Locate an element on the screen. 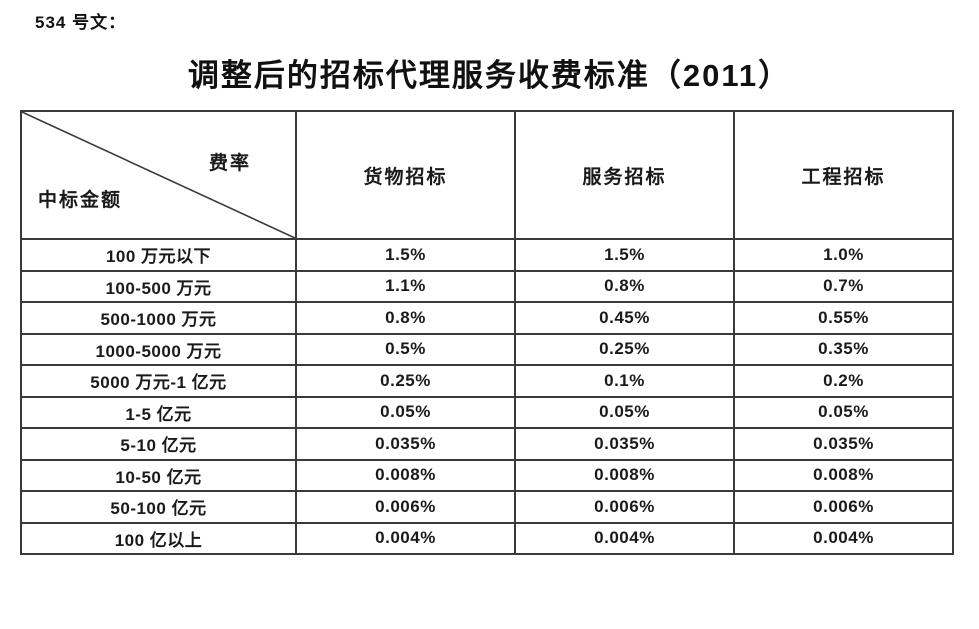 Image resolution: width=979 pixels, height=629 pixels. column-header-services: 服务招标 is located at coordinates (624, 175).